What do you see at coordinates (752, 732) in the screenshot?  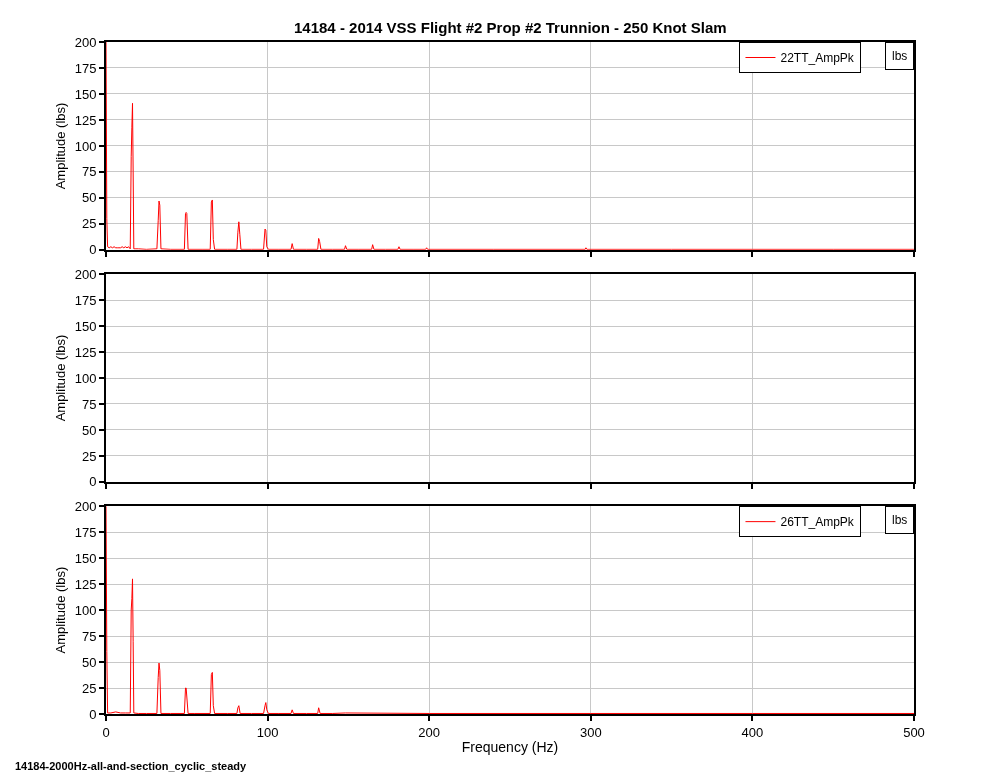 I see `x-tick-label: 400` at bounding box center [752, 732].